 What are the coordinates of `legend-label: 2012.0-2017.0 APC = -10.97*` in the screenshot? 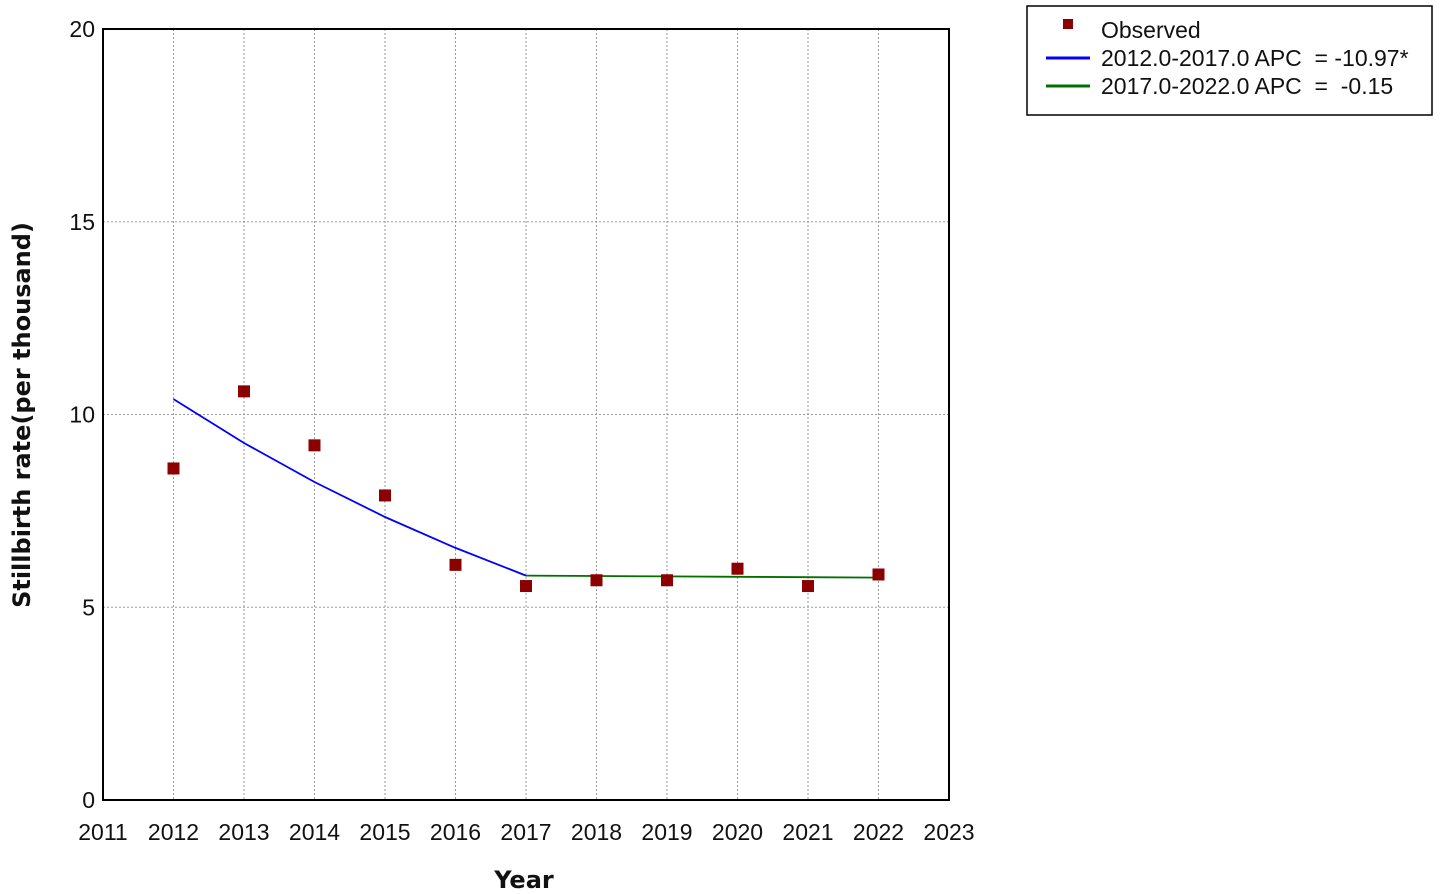 It's located at (1255, 58).